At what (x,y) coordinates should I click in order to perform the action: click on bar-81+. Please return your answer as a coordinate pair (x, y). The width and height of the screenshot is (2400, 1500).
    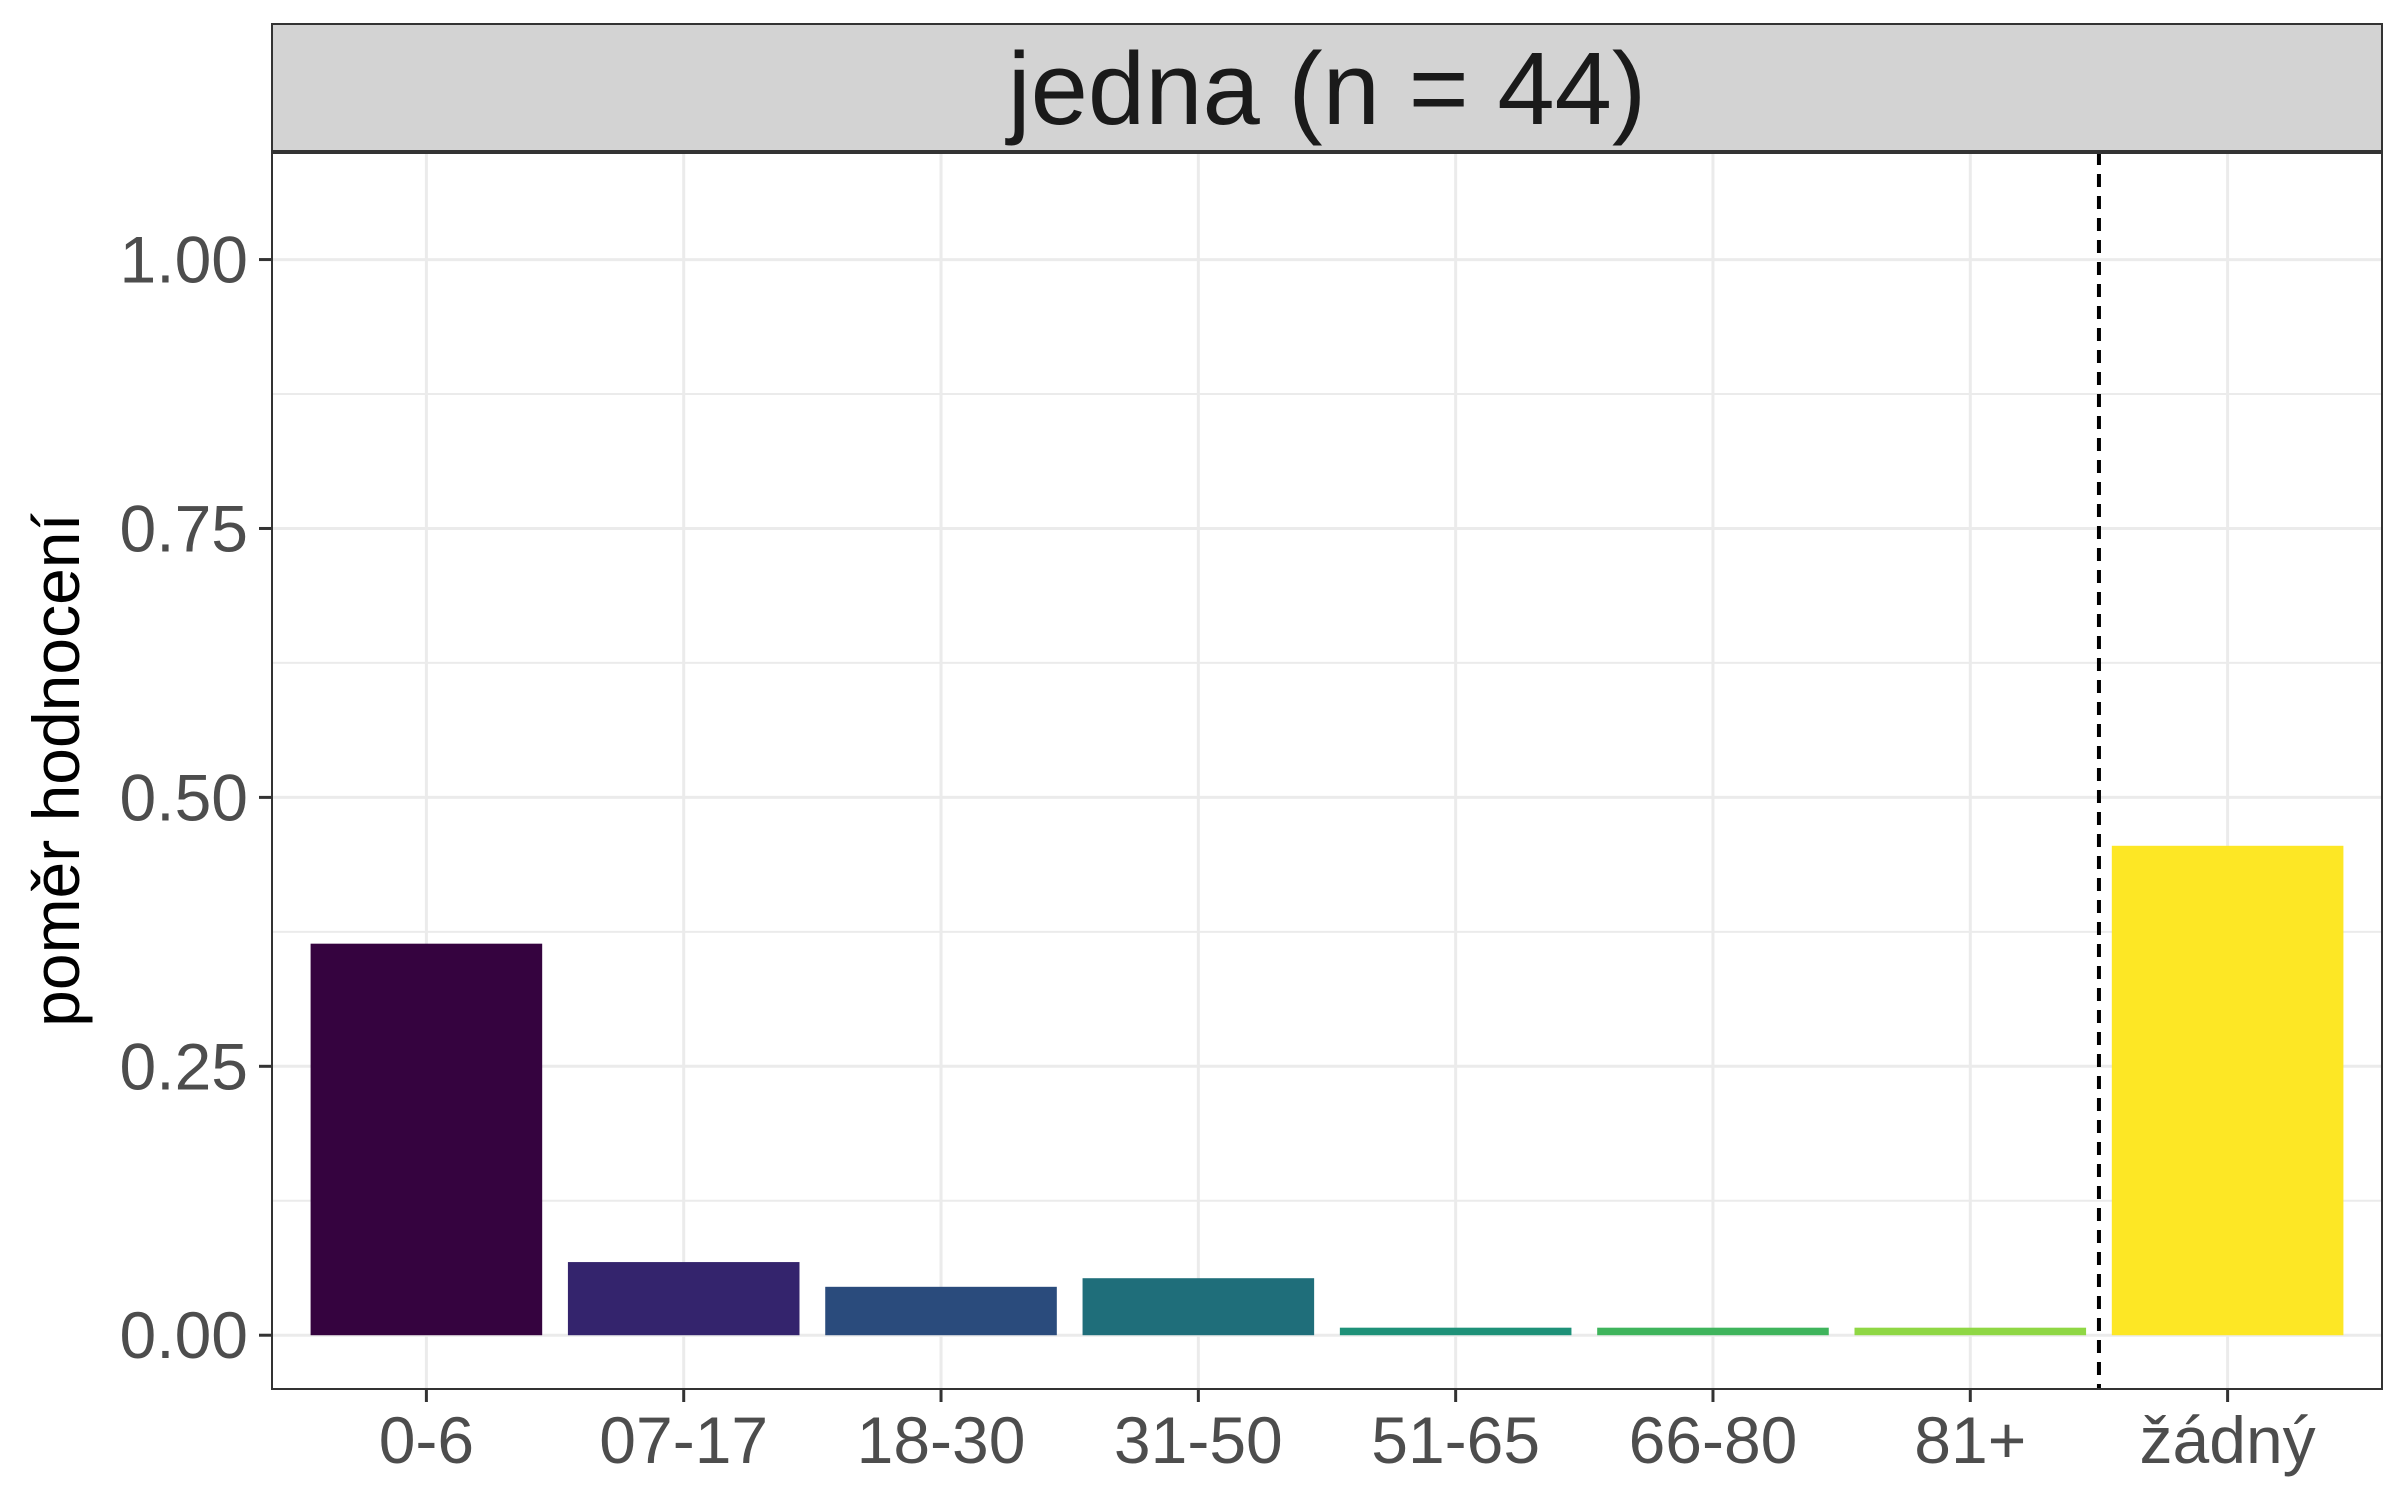
    Looking at the image, I should click on (1970, 1331).